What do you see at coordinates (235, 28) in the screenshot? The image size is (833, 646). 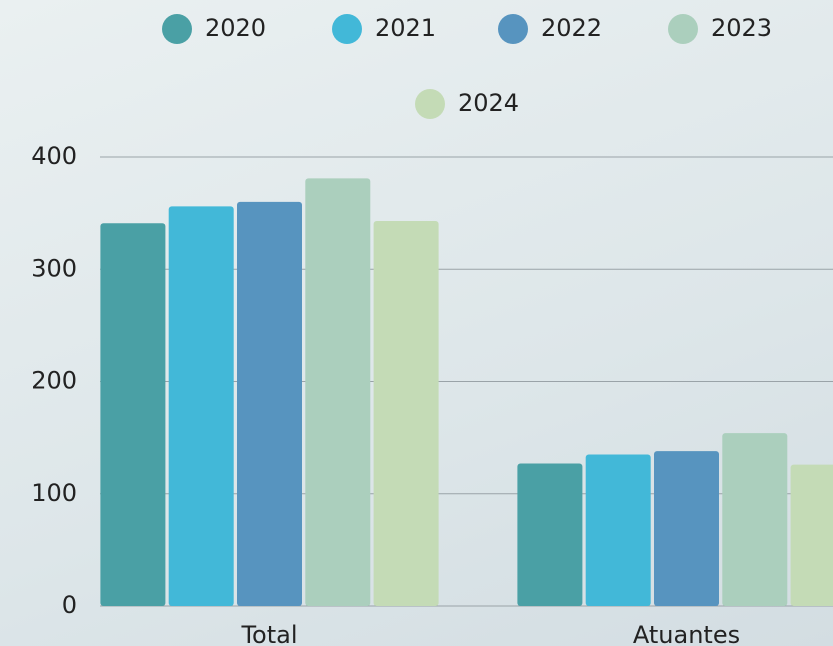 I see `legend-label: 2020` at bounding box center [235, 28].